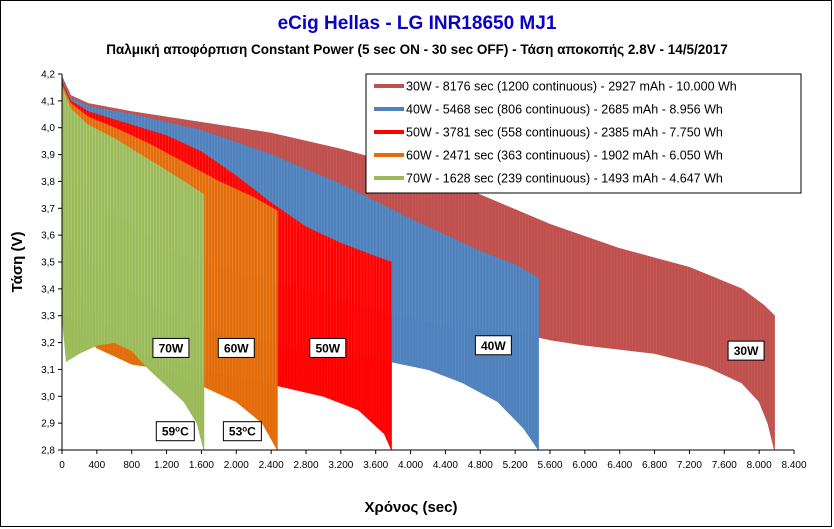  I want to click on y-tick-label: 3,5, so click(48, 263).